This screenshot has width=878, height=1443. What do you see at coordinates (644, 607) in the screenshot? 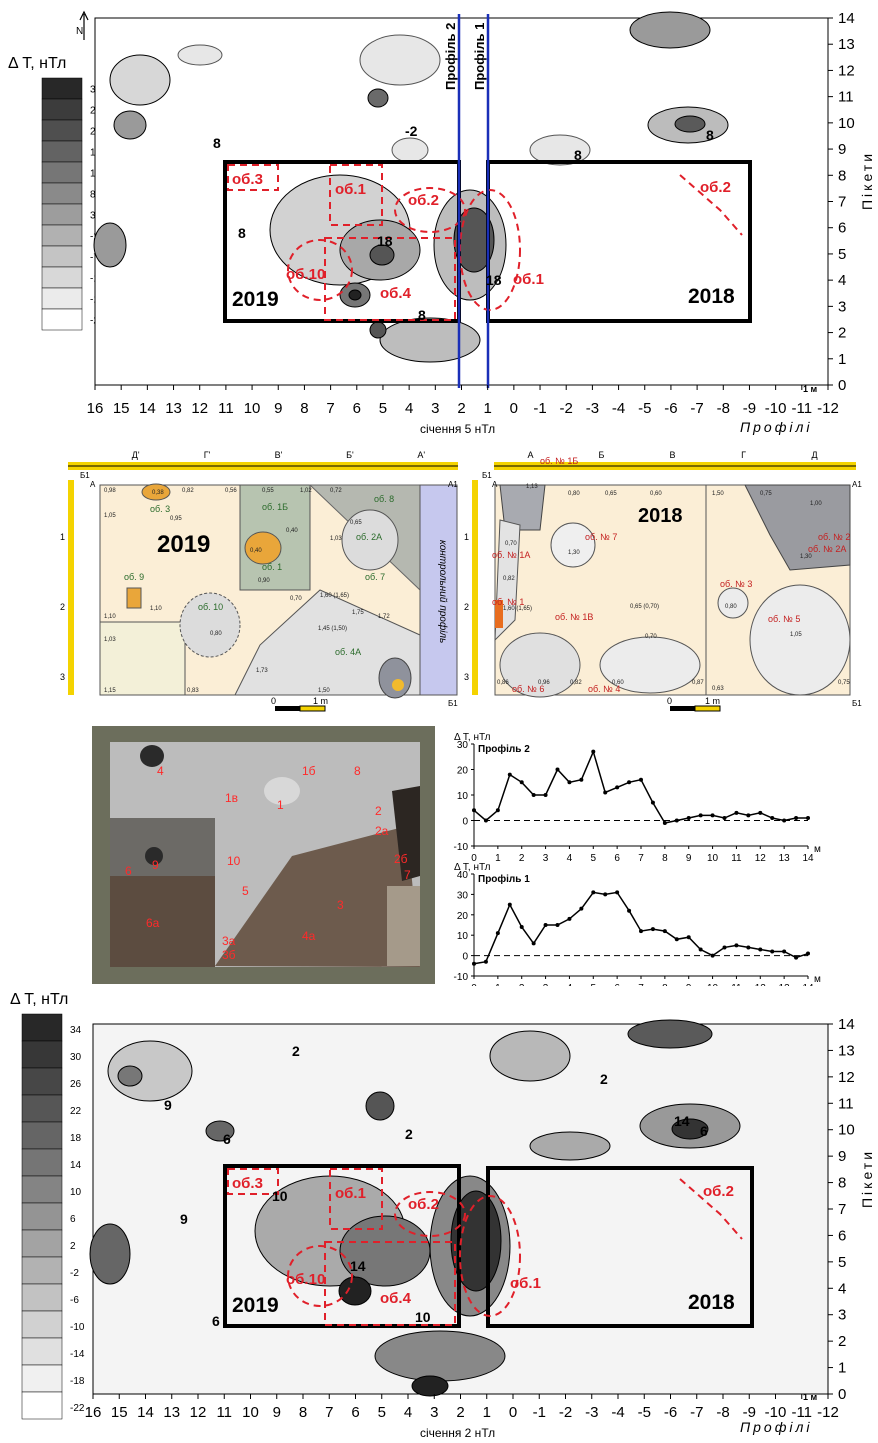
I see `plan-label: 0,65 (0,70)` at bounding box center [644, 607].